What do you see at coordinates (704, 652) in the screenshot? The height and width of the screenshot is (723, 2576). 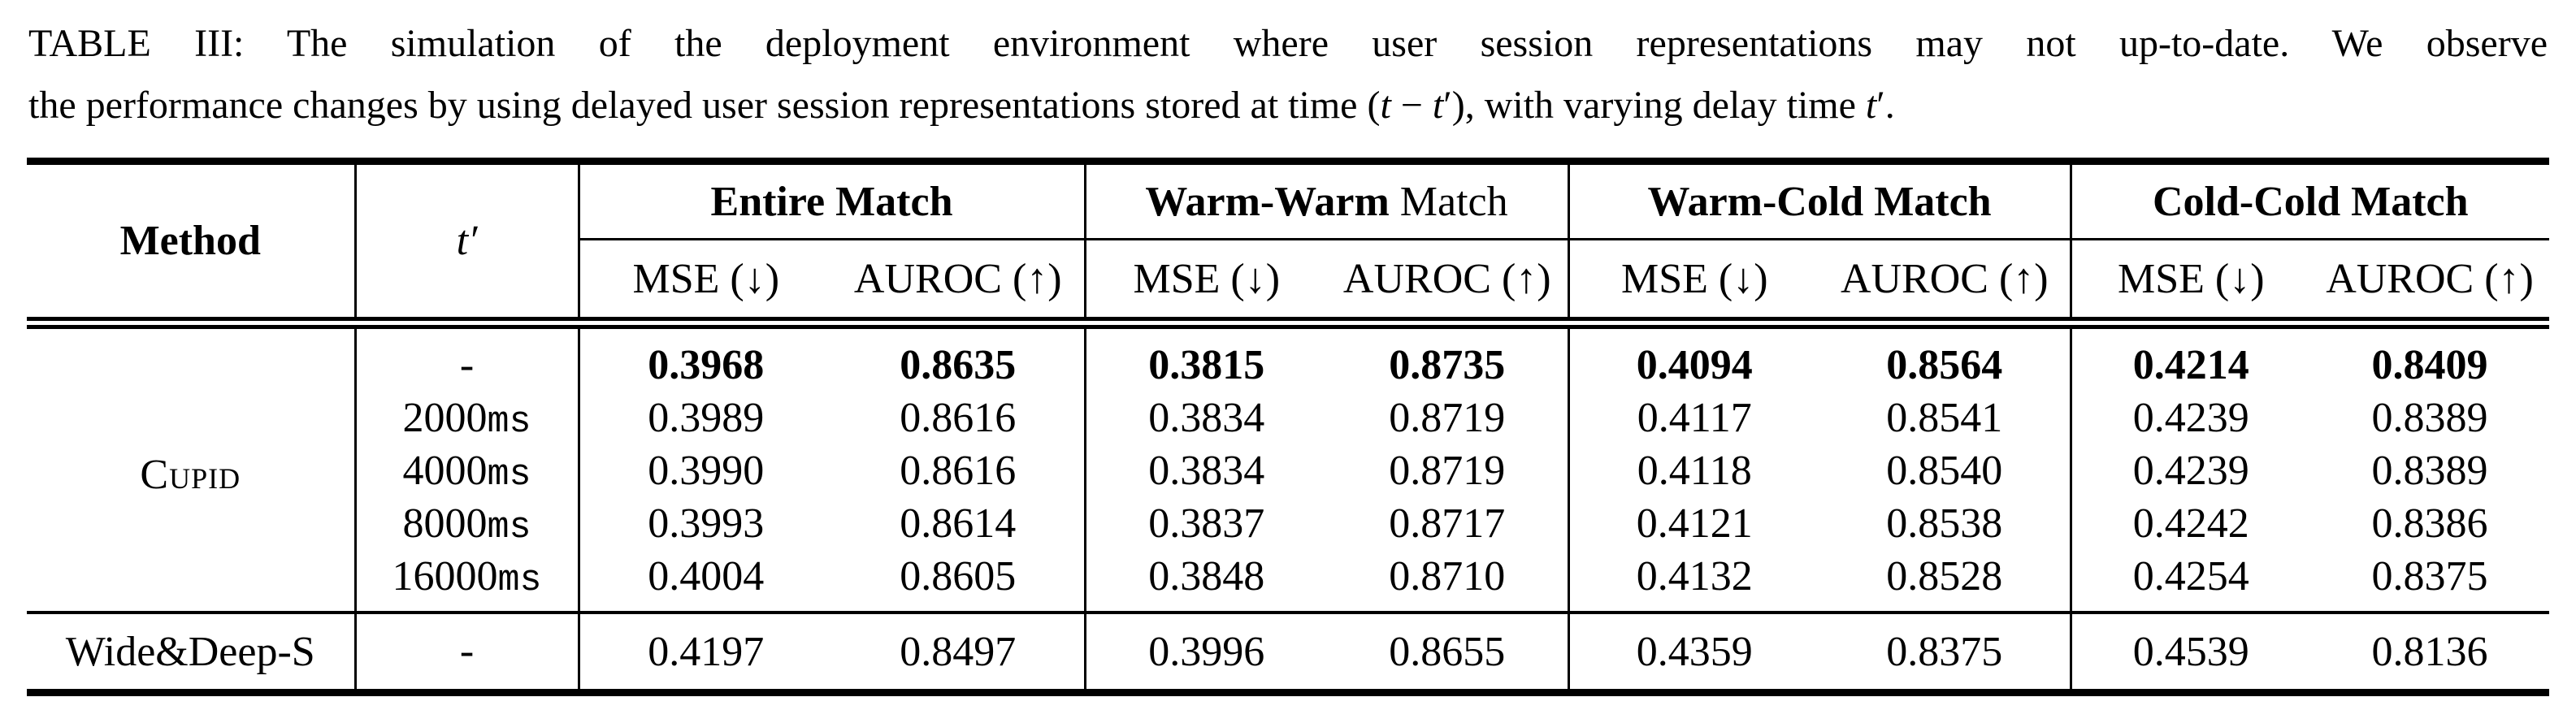 I see `metric-value: 0.4197` at bounding box center [704, 652].